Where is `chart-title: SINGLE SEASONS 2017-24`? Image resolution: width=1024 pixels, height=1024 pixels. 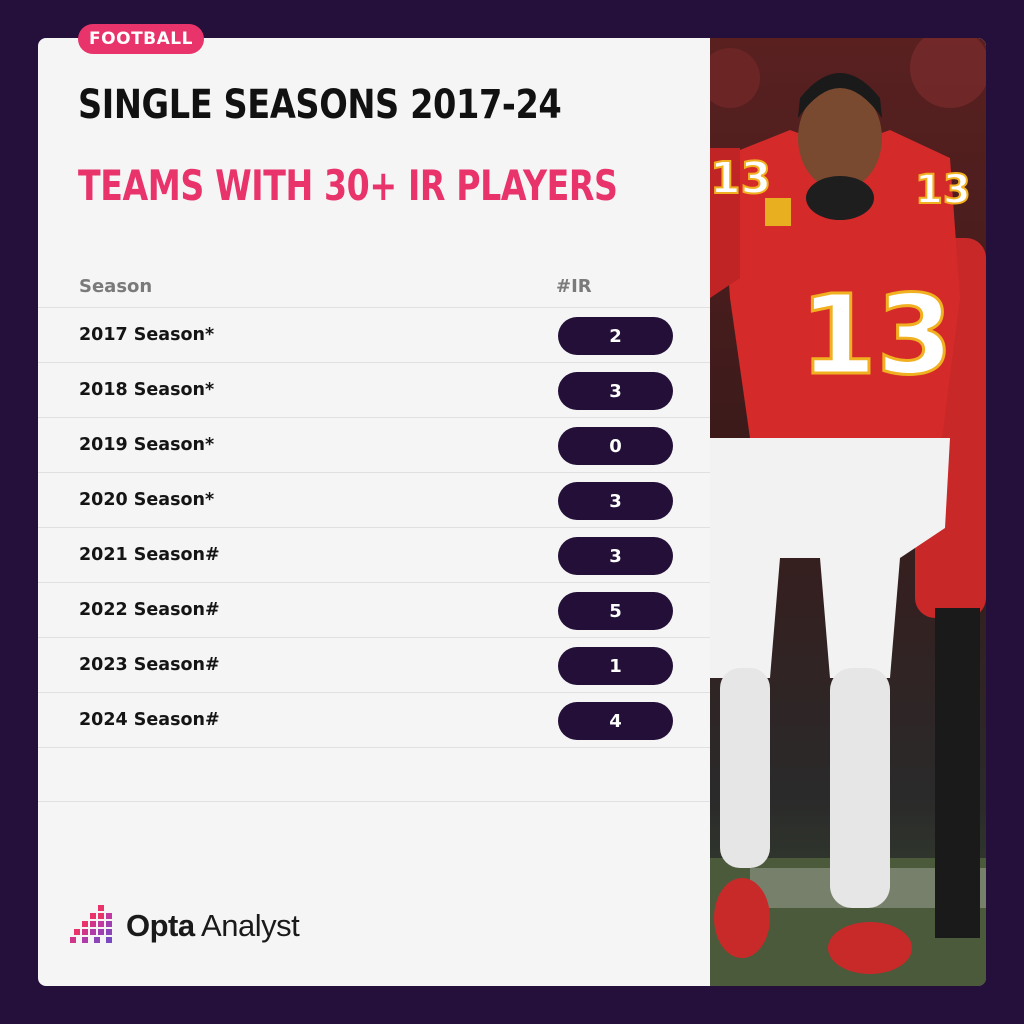 chart-title: SINGLE SEASONS 2017-24 is located at coordinates (320, 105).